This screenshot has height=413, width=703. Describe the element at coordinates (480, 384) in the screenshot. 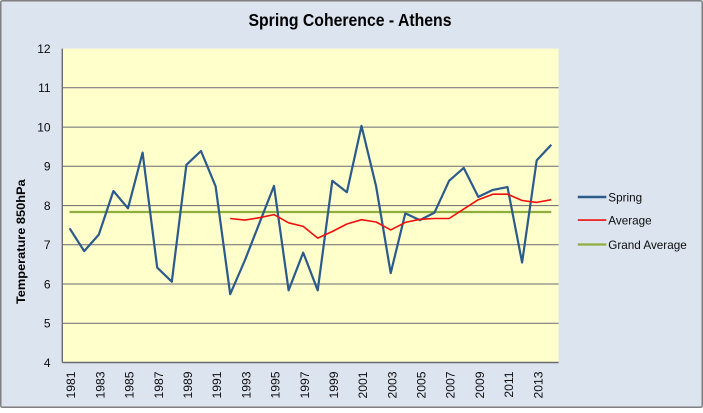

I see `svg-text: 2009` at that location.